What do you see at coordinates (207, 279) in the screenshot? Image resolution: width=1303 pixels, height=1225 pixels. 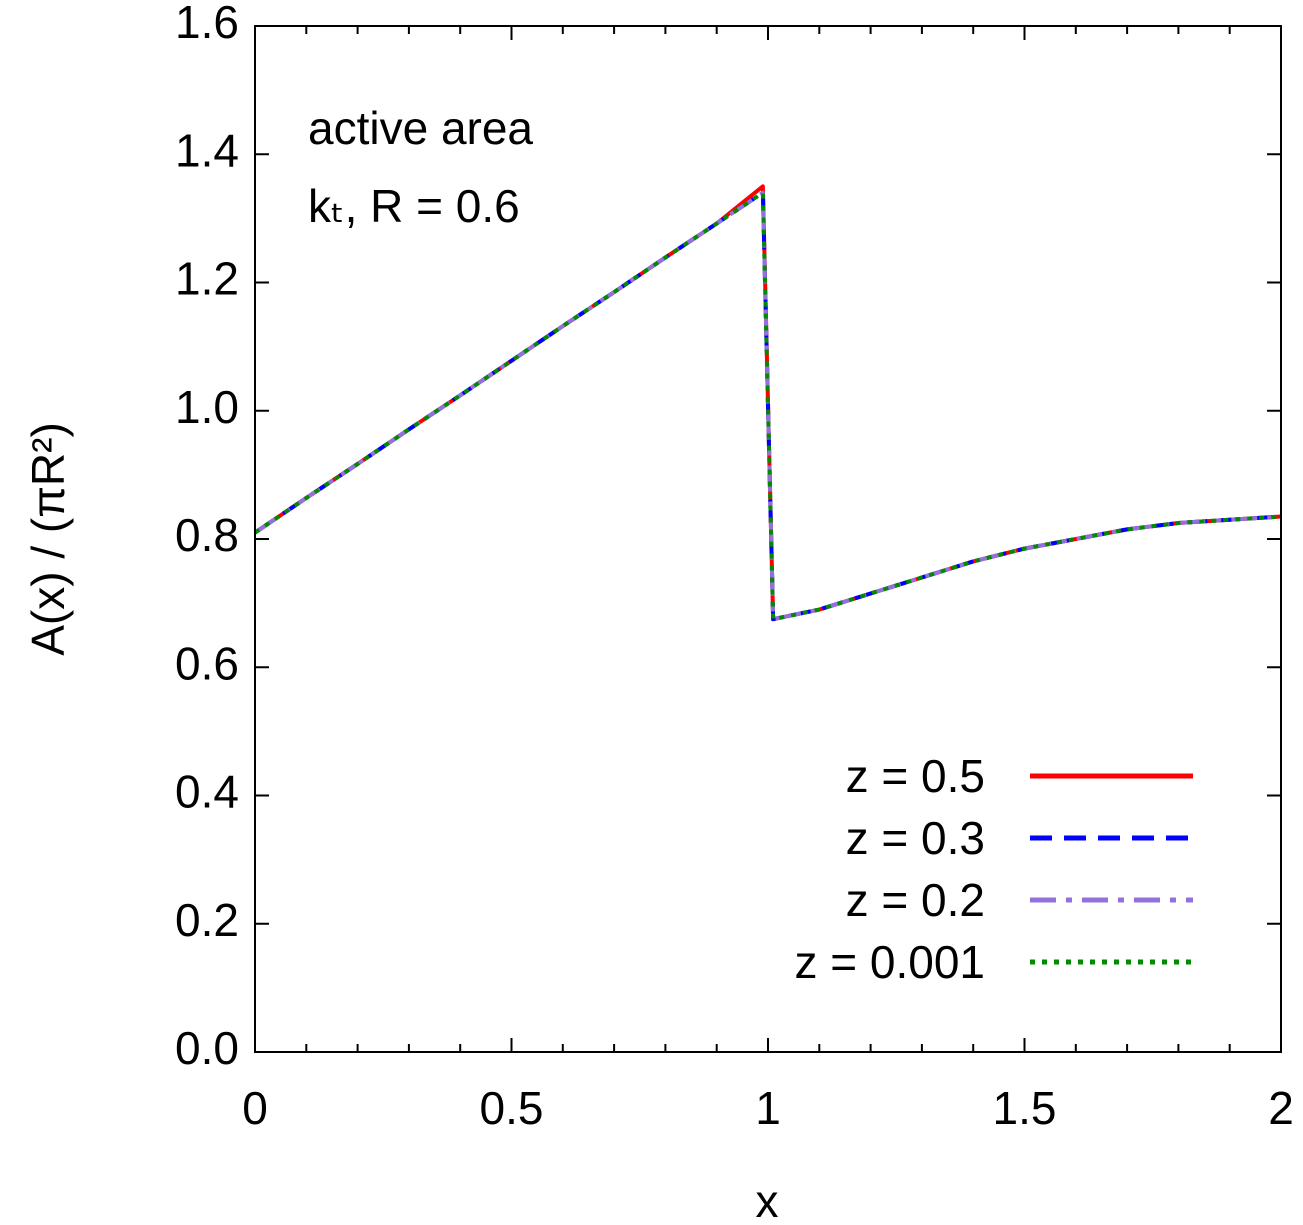 I see `y-tick-label: 1.2` at bounding box center [207, 279].